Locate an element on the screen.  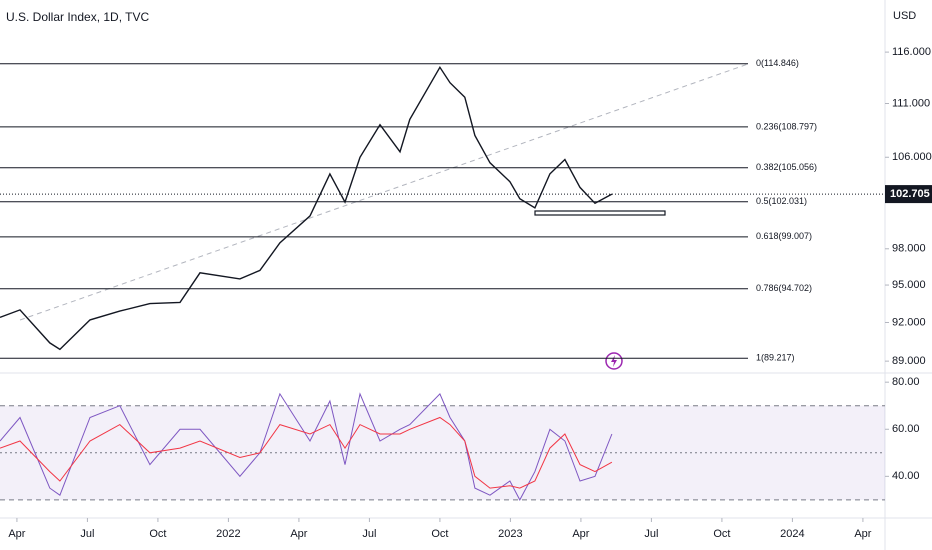
y-tick-label: 80.00 is located at coordinates (906, 382).